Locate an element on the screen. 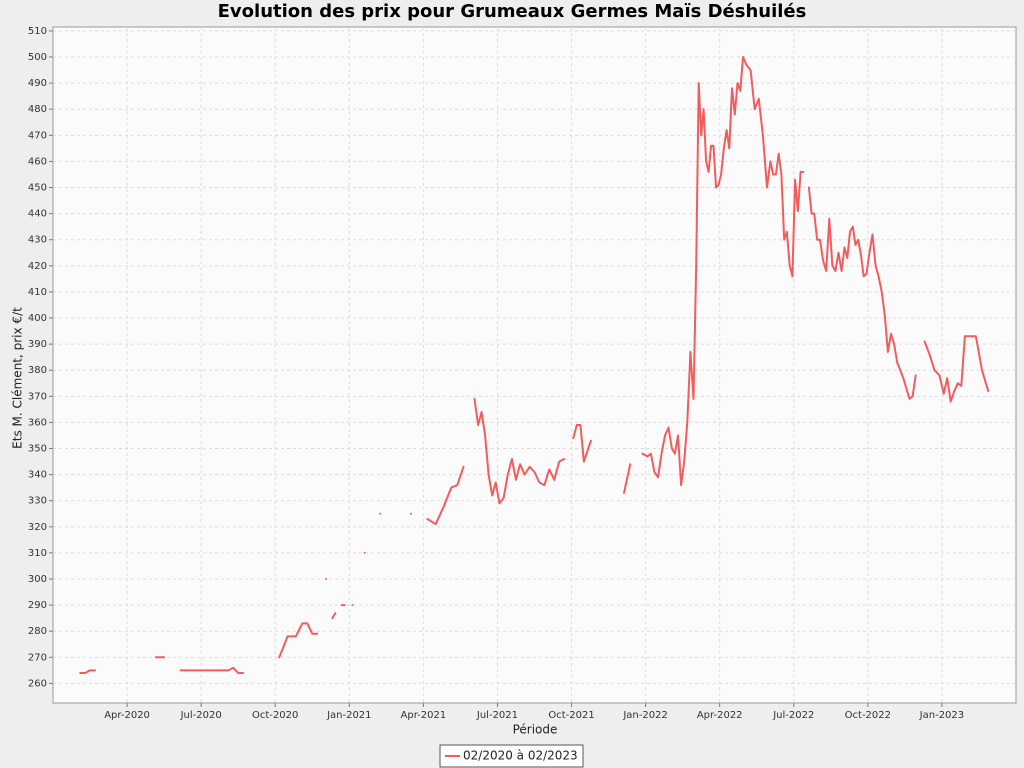 This screenshot has height=768, width=1024. y-tick-label: 480 is located at coordinates (37, 109).